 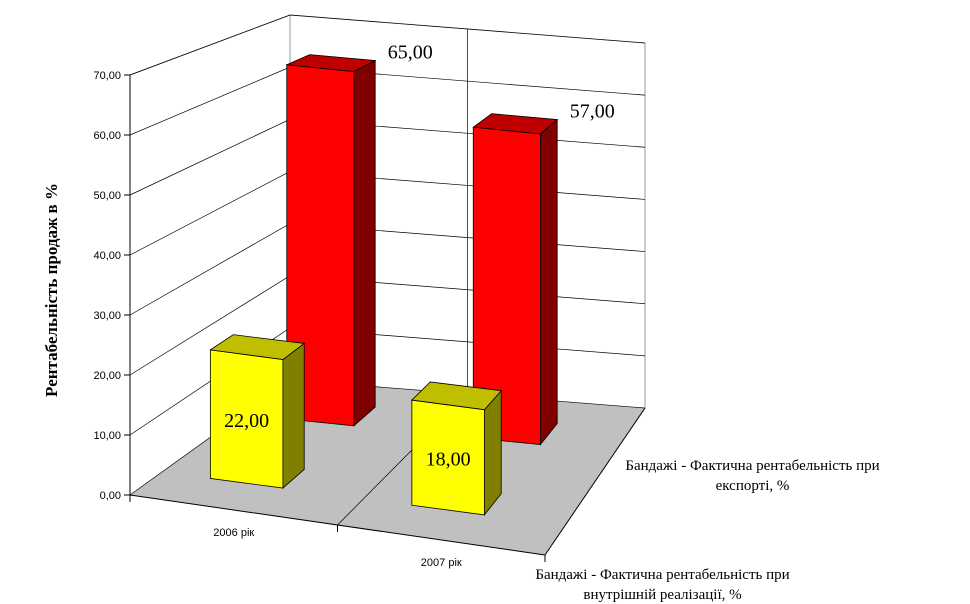 What do you see at coordinates (107, 76) in the screenshot?
I see `y-tick-label: 70,00` at bounding box center [107, 76].